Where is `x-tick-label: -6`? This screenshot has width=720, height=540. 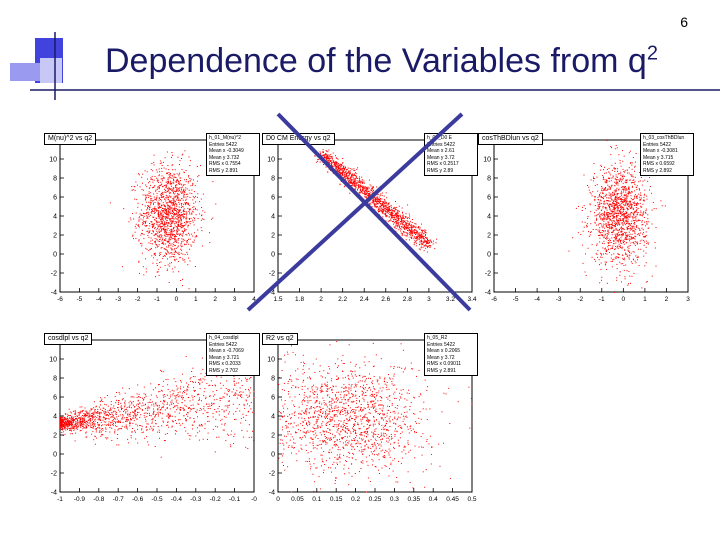
x-tick-label: -6 is located at coordinates (494, 299).